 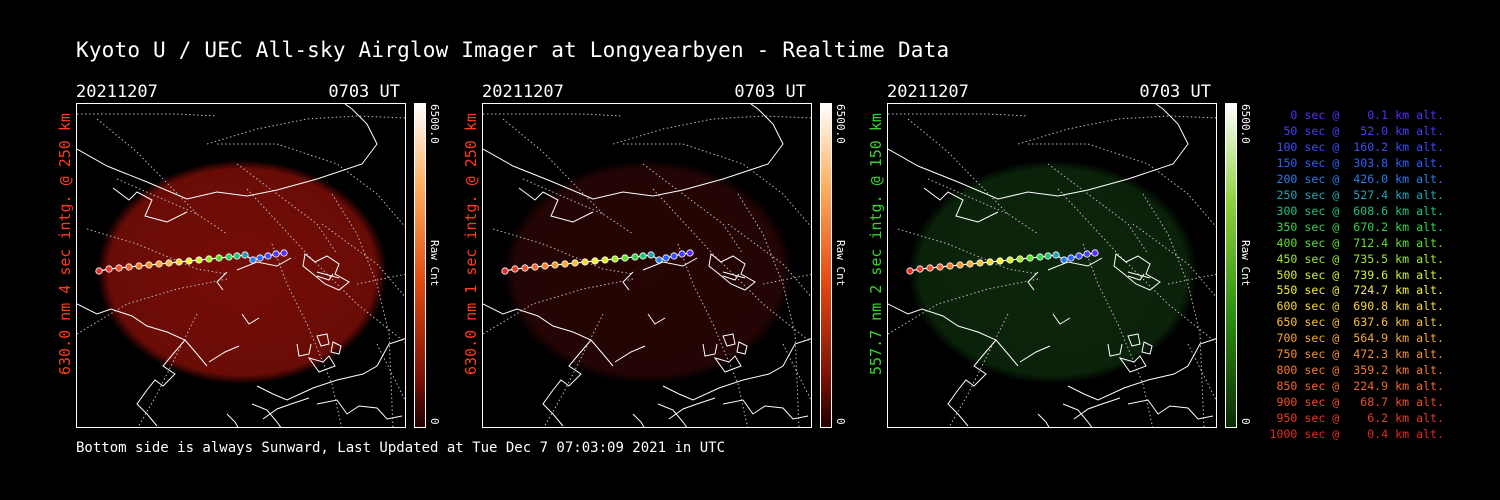 What do you see at coordinates (1356, 178) in the screenshot?
I see `legend-entry: 200 sec @ 426.0 km alt.` at bounding box center [1356, 178].